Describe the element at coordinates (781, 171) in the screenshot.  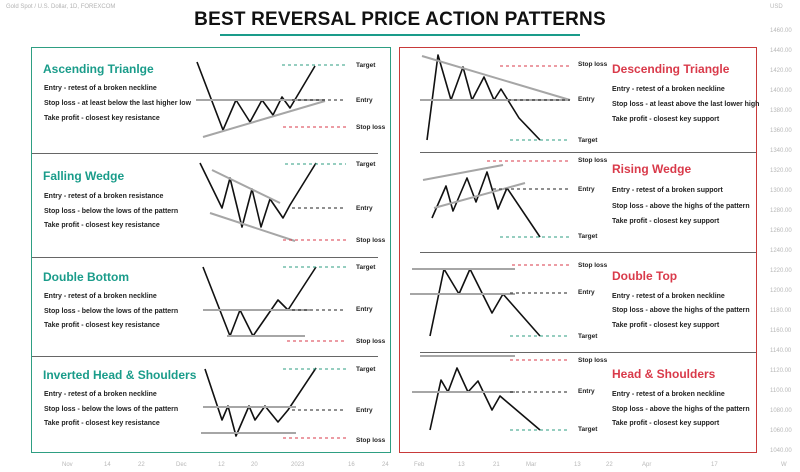
I see `y-tick-label: 1320.00` at that location.